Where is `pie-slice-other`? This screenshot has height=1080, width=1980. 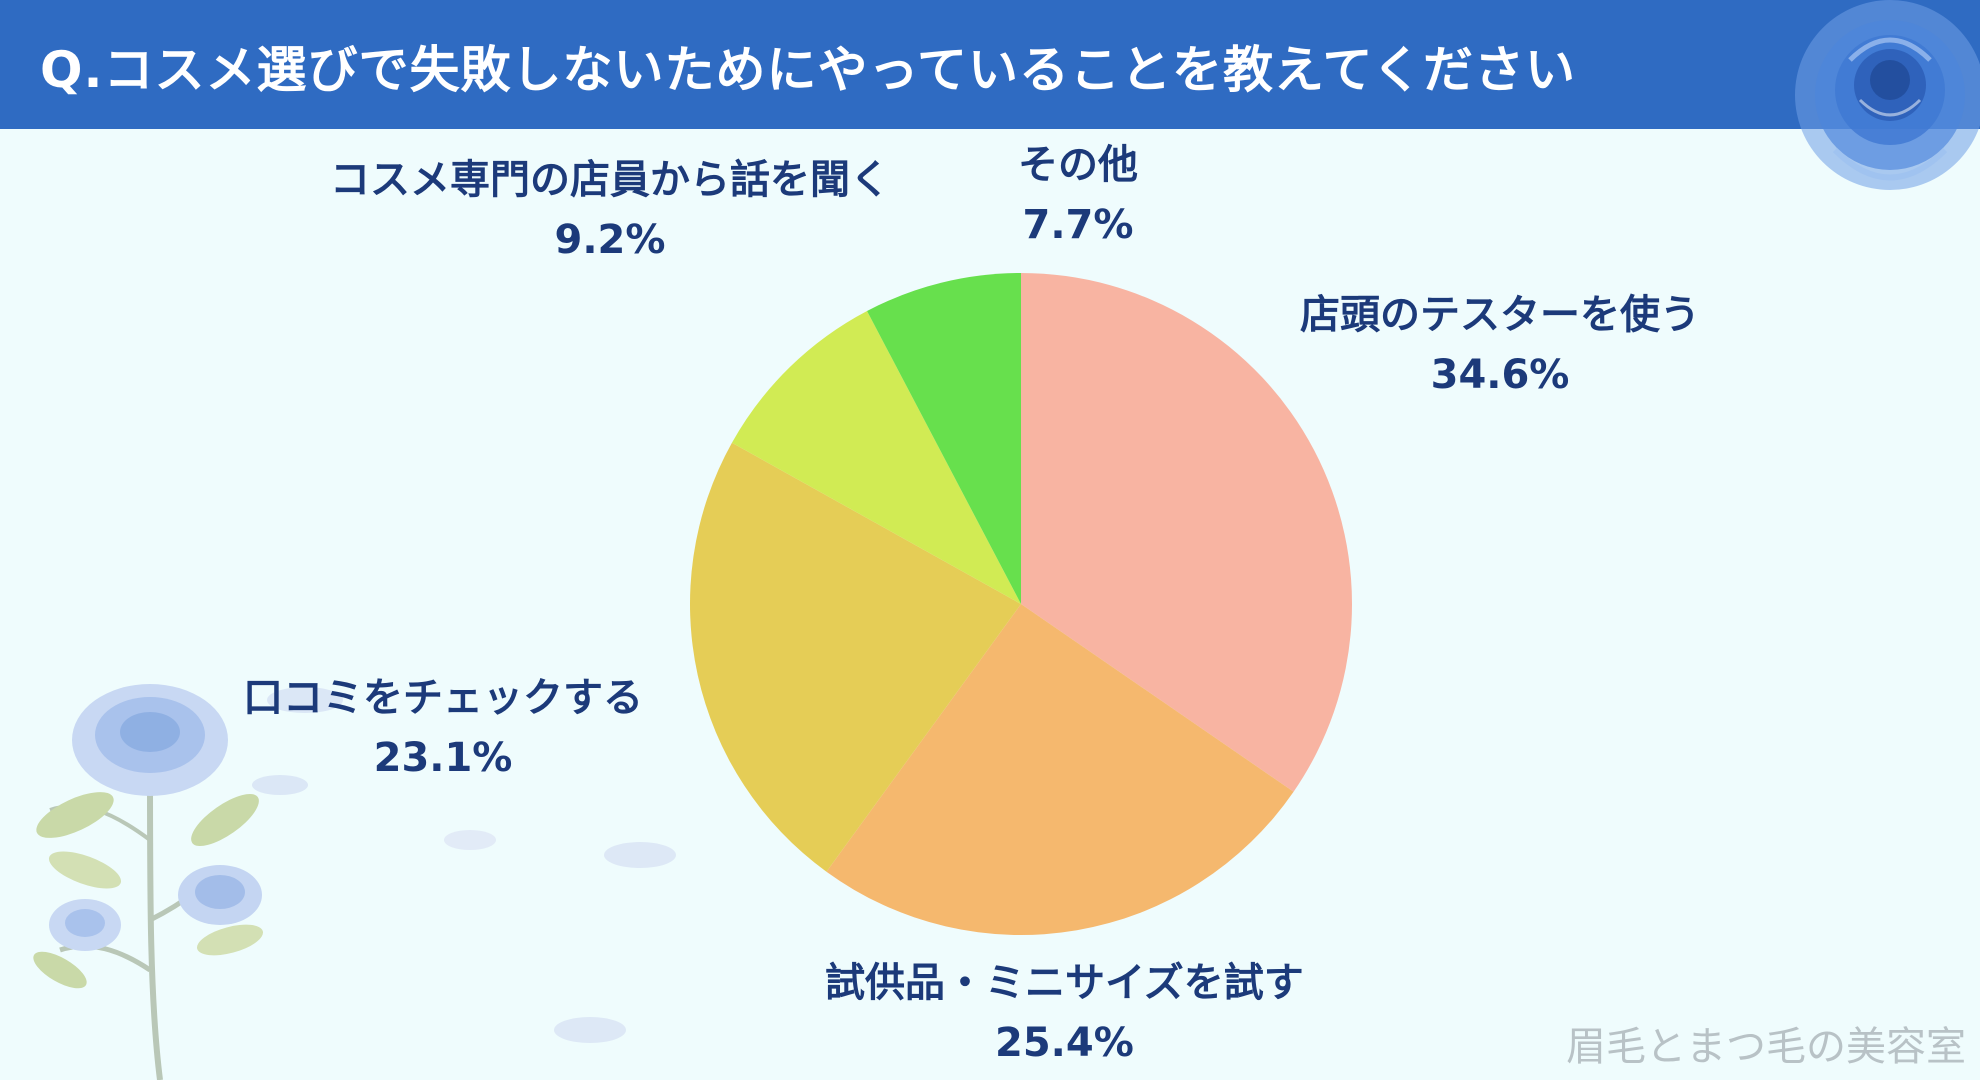
pie-slice-other is located at coordinates (944, 438).